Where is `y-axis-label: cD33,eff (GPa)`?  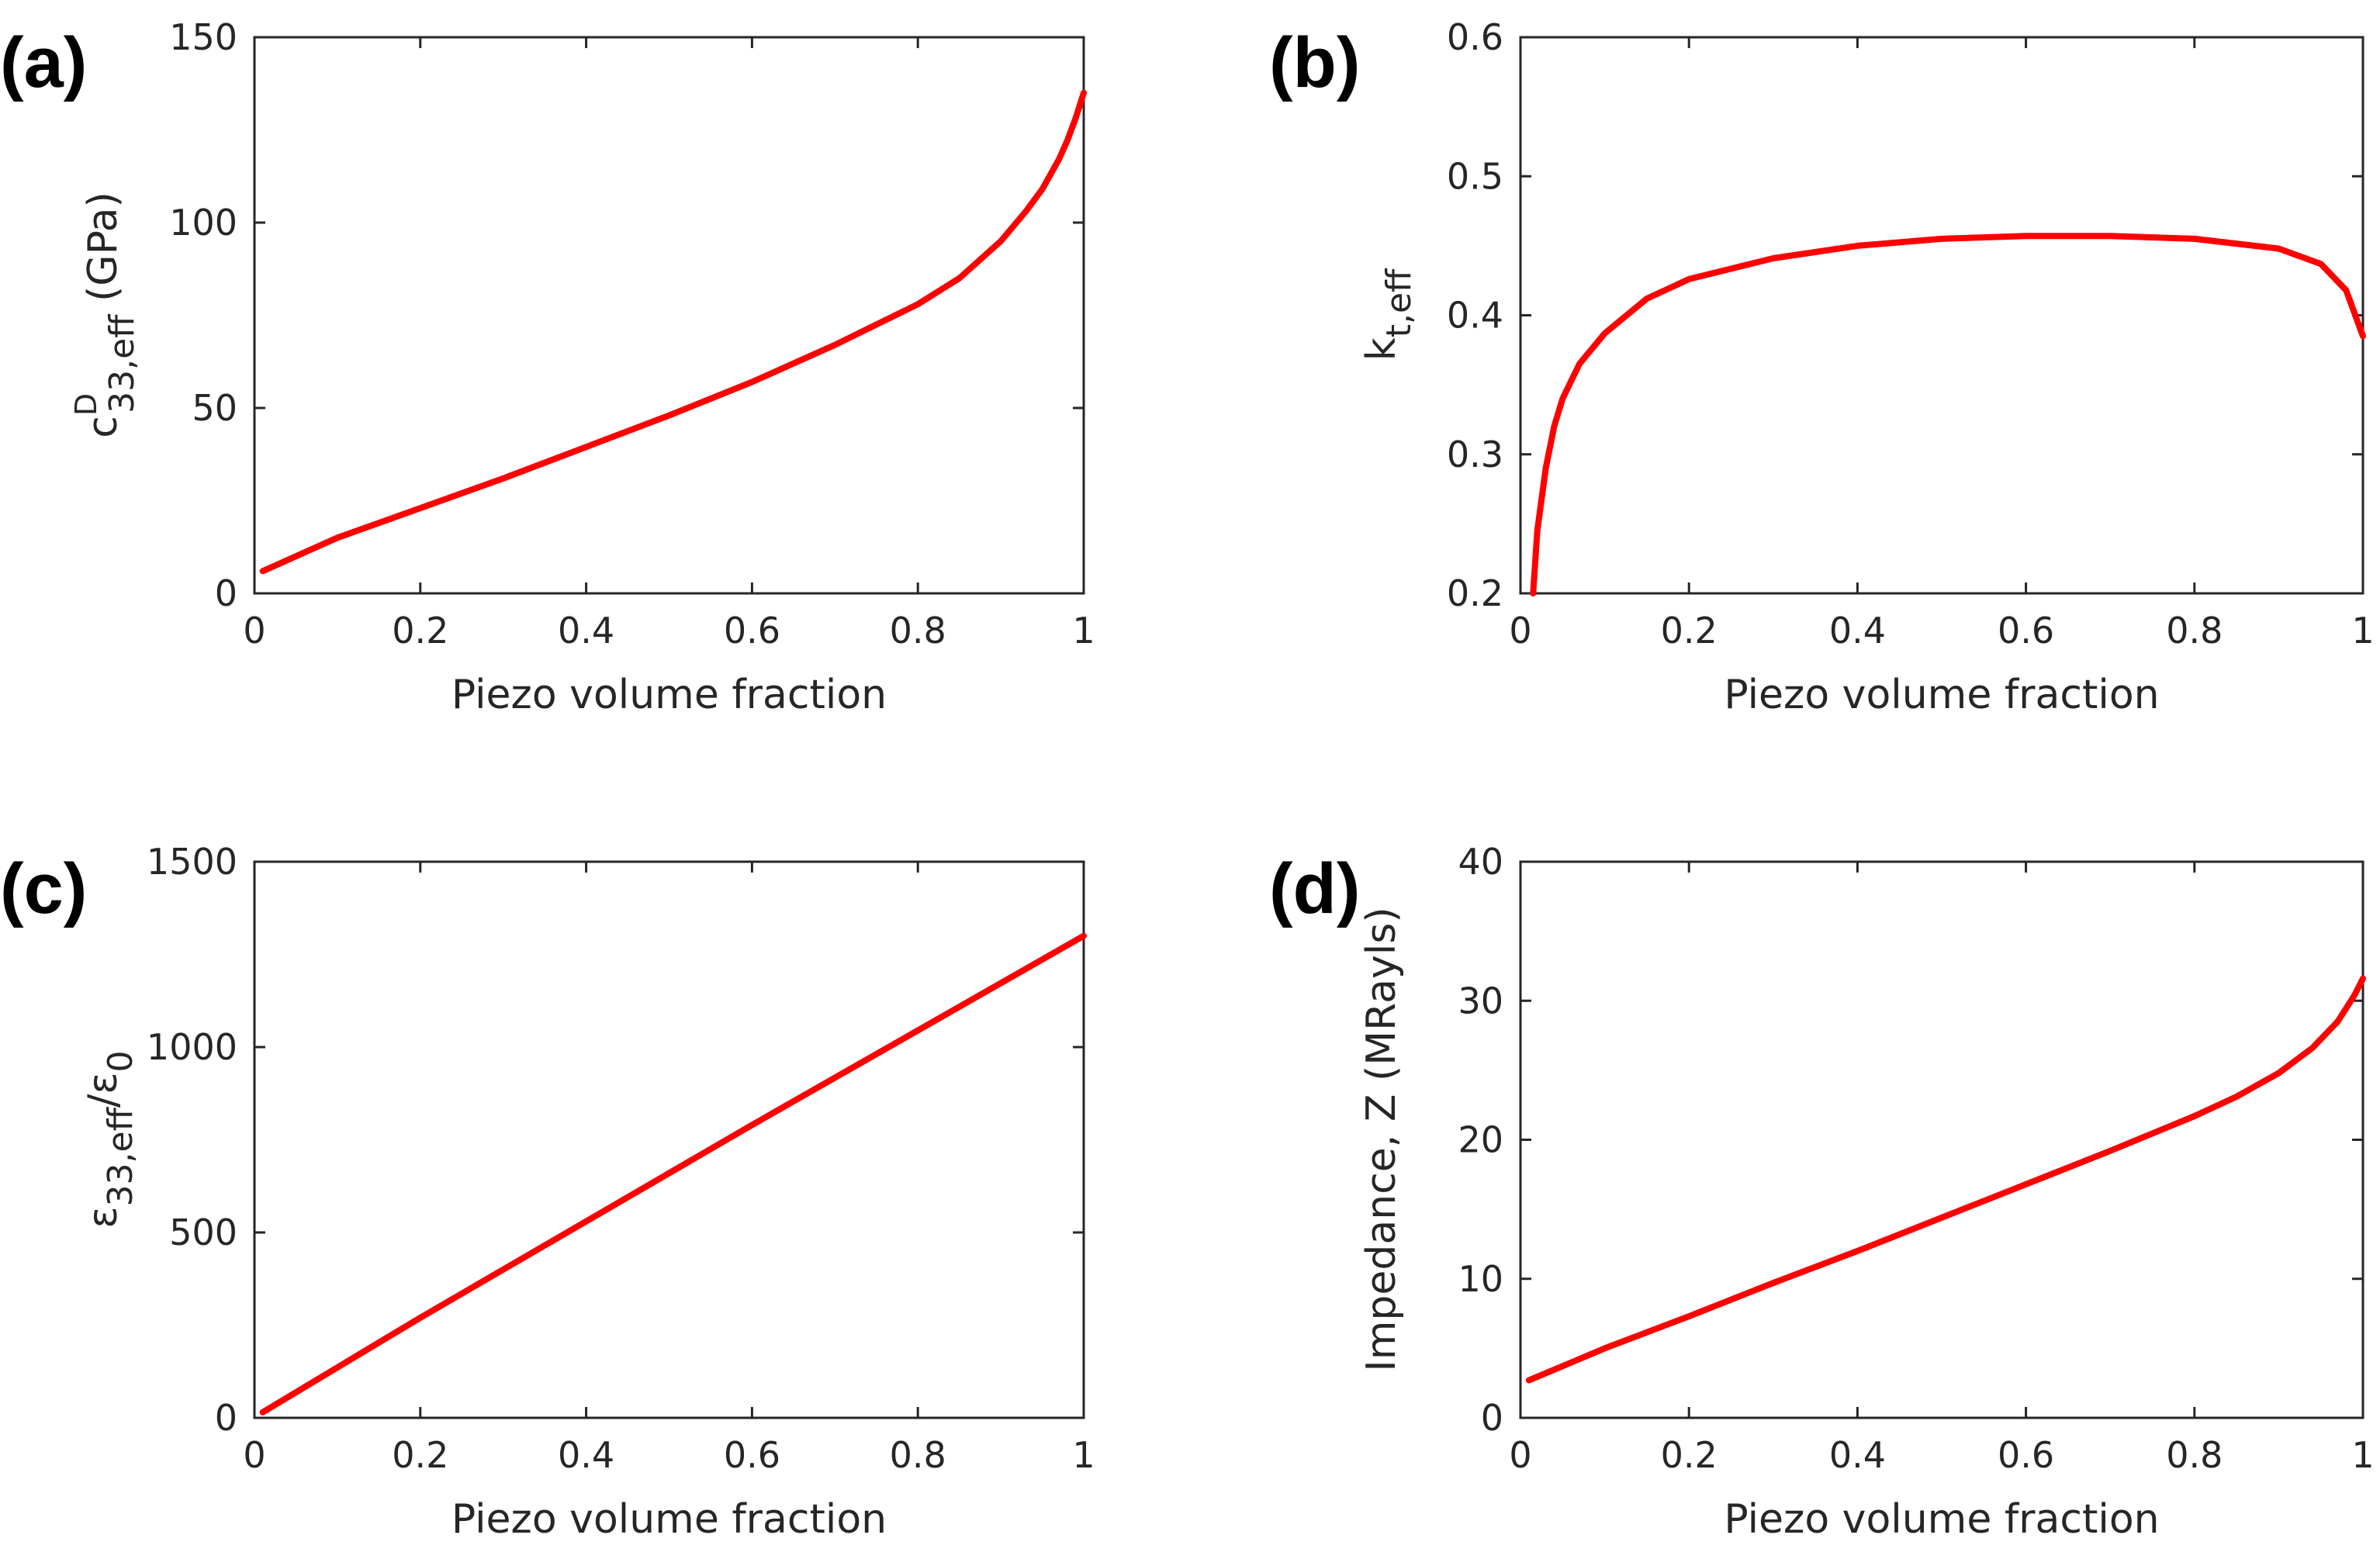
y-axis-label: cD33,eff (GPa) is located at coordinates (105, 315).